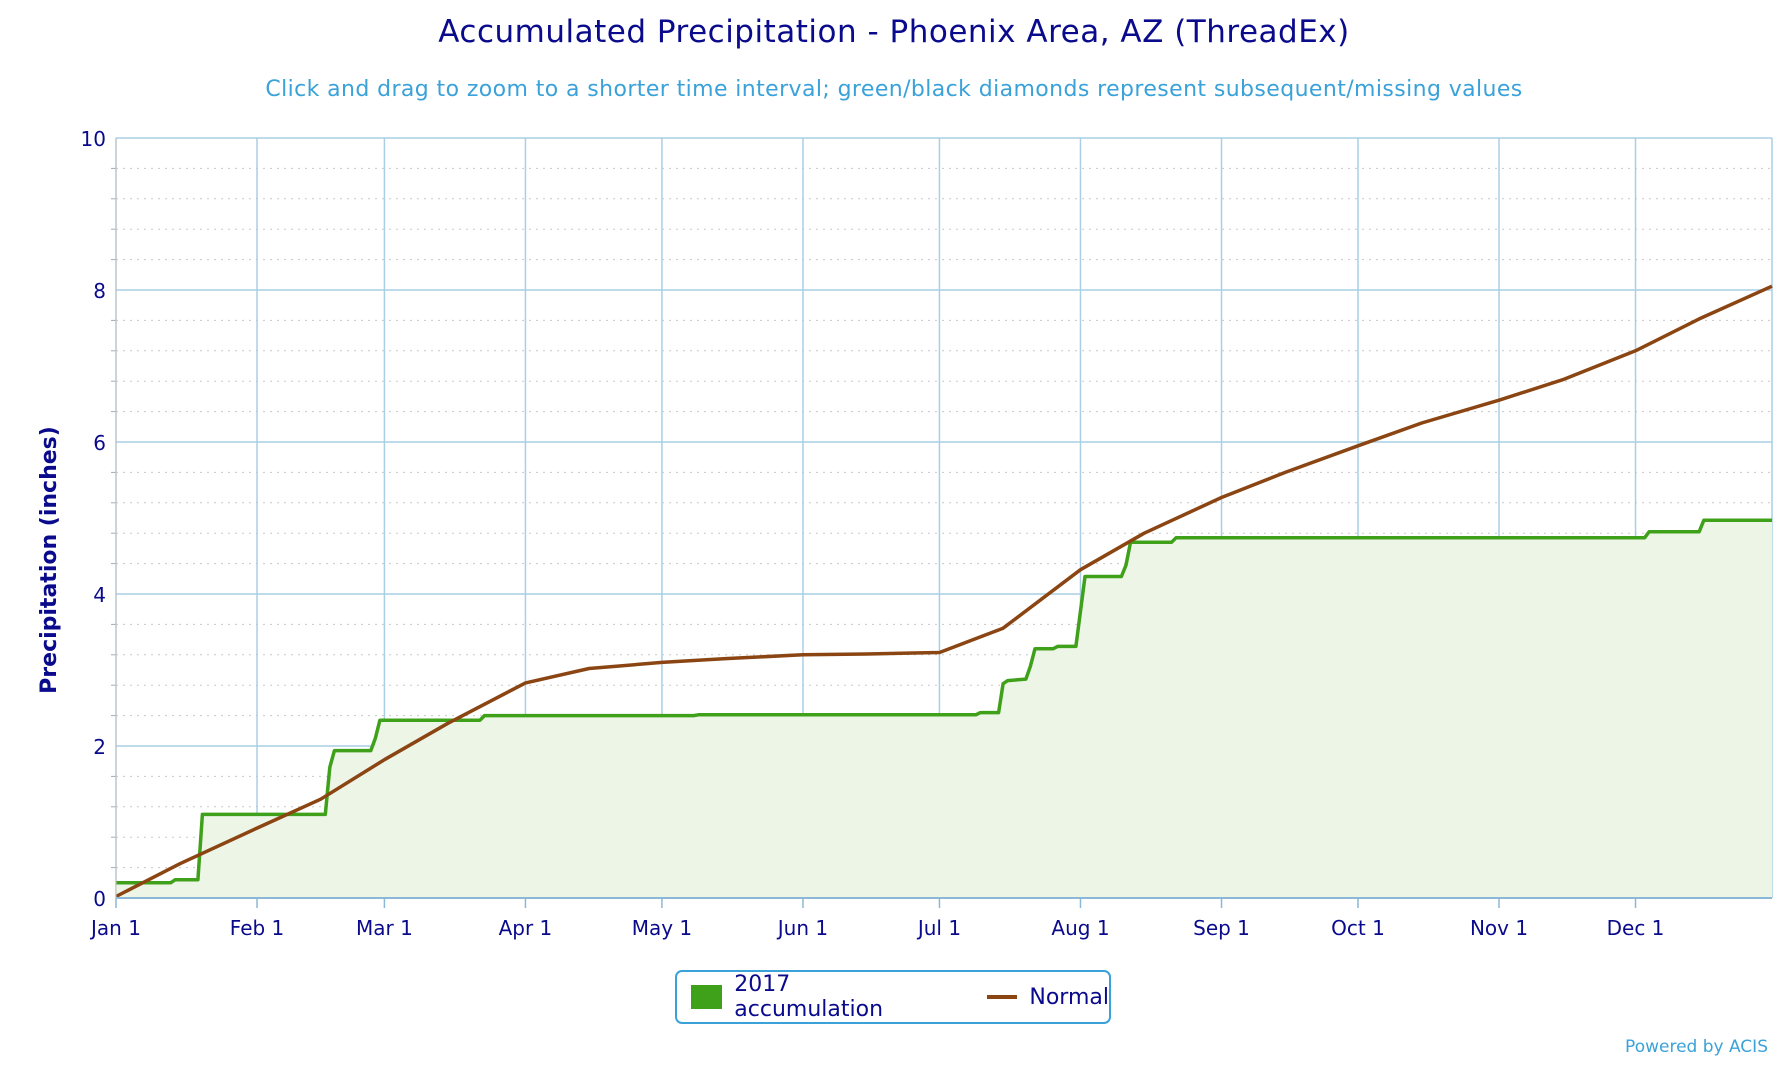 The width and height of the screenshot is (1788, 1066). I want to click on legend-line-normal, so click(1002, 997).